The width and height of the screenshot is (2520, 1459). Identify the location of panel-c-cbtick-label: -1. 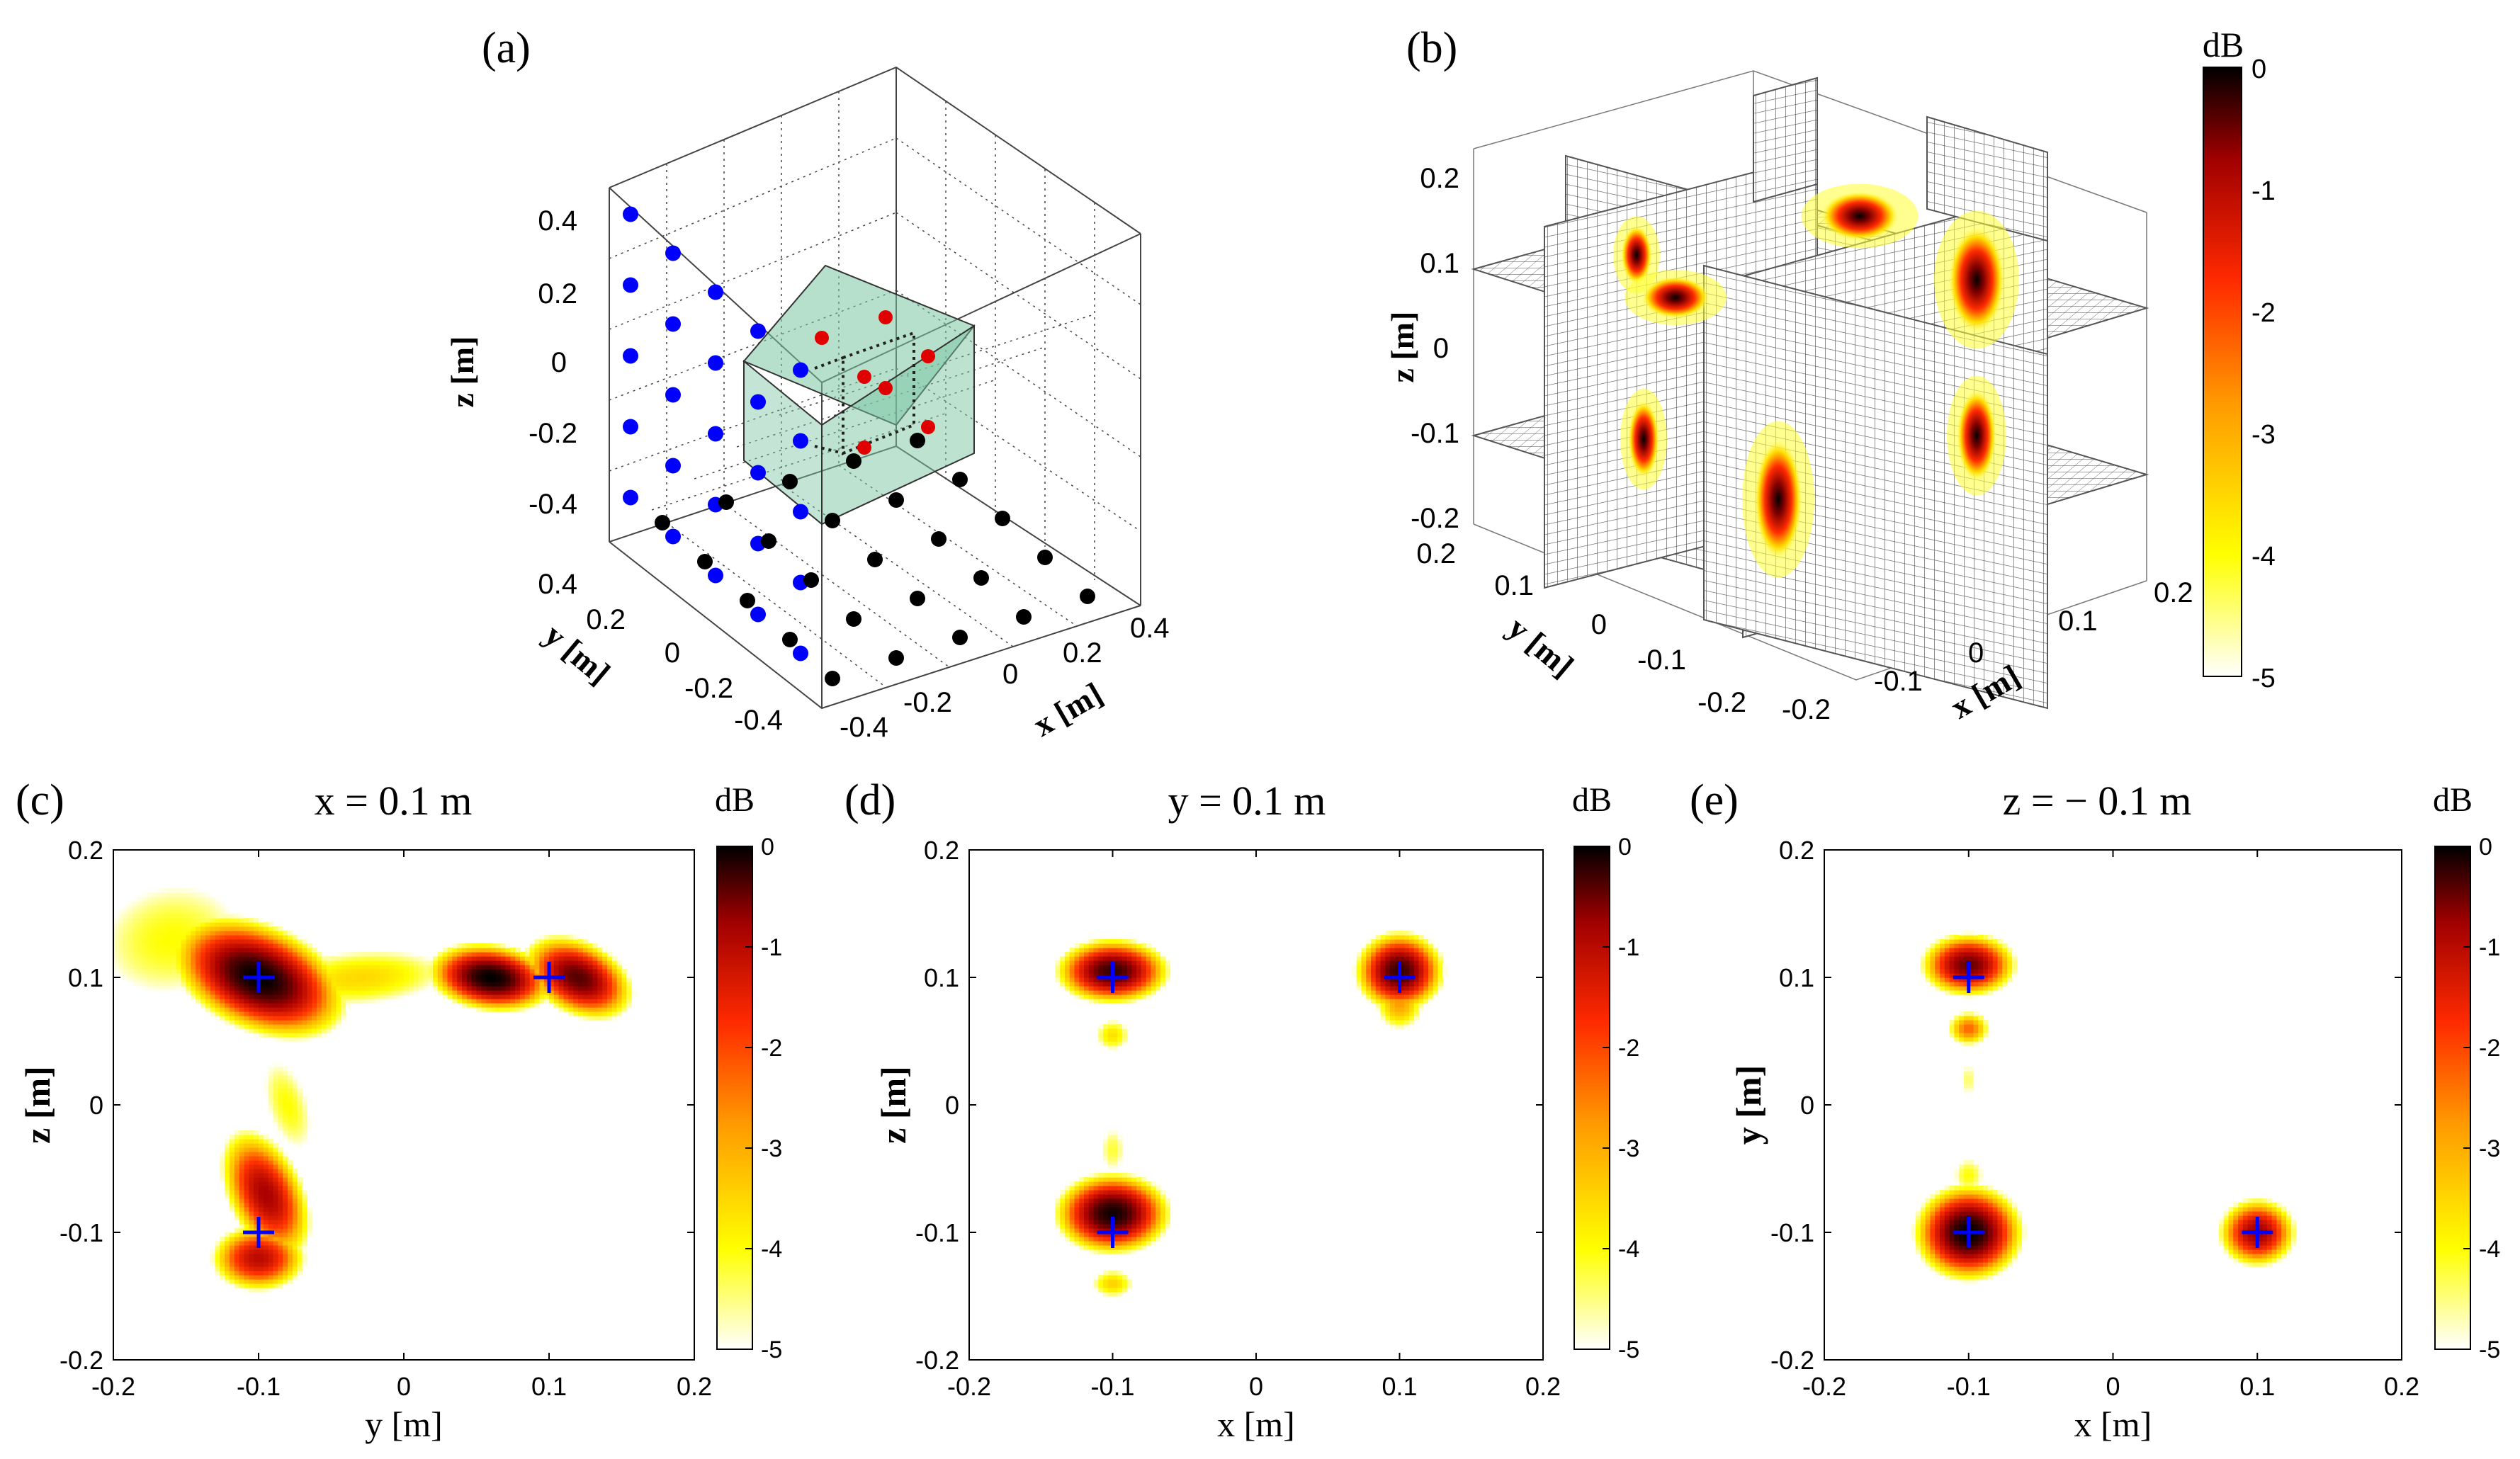
(771, 948).